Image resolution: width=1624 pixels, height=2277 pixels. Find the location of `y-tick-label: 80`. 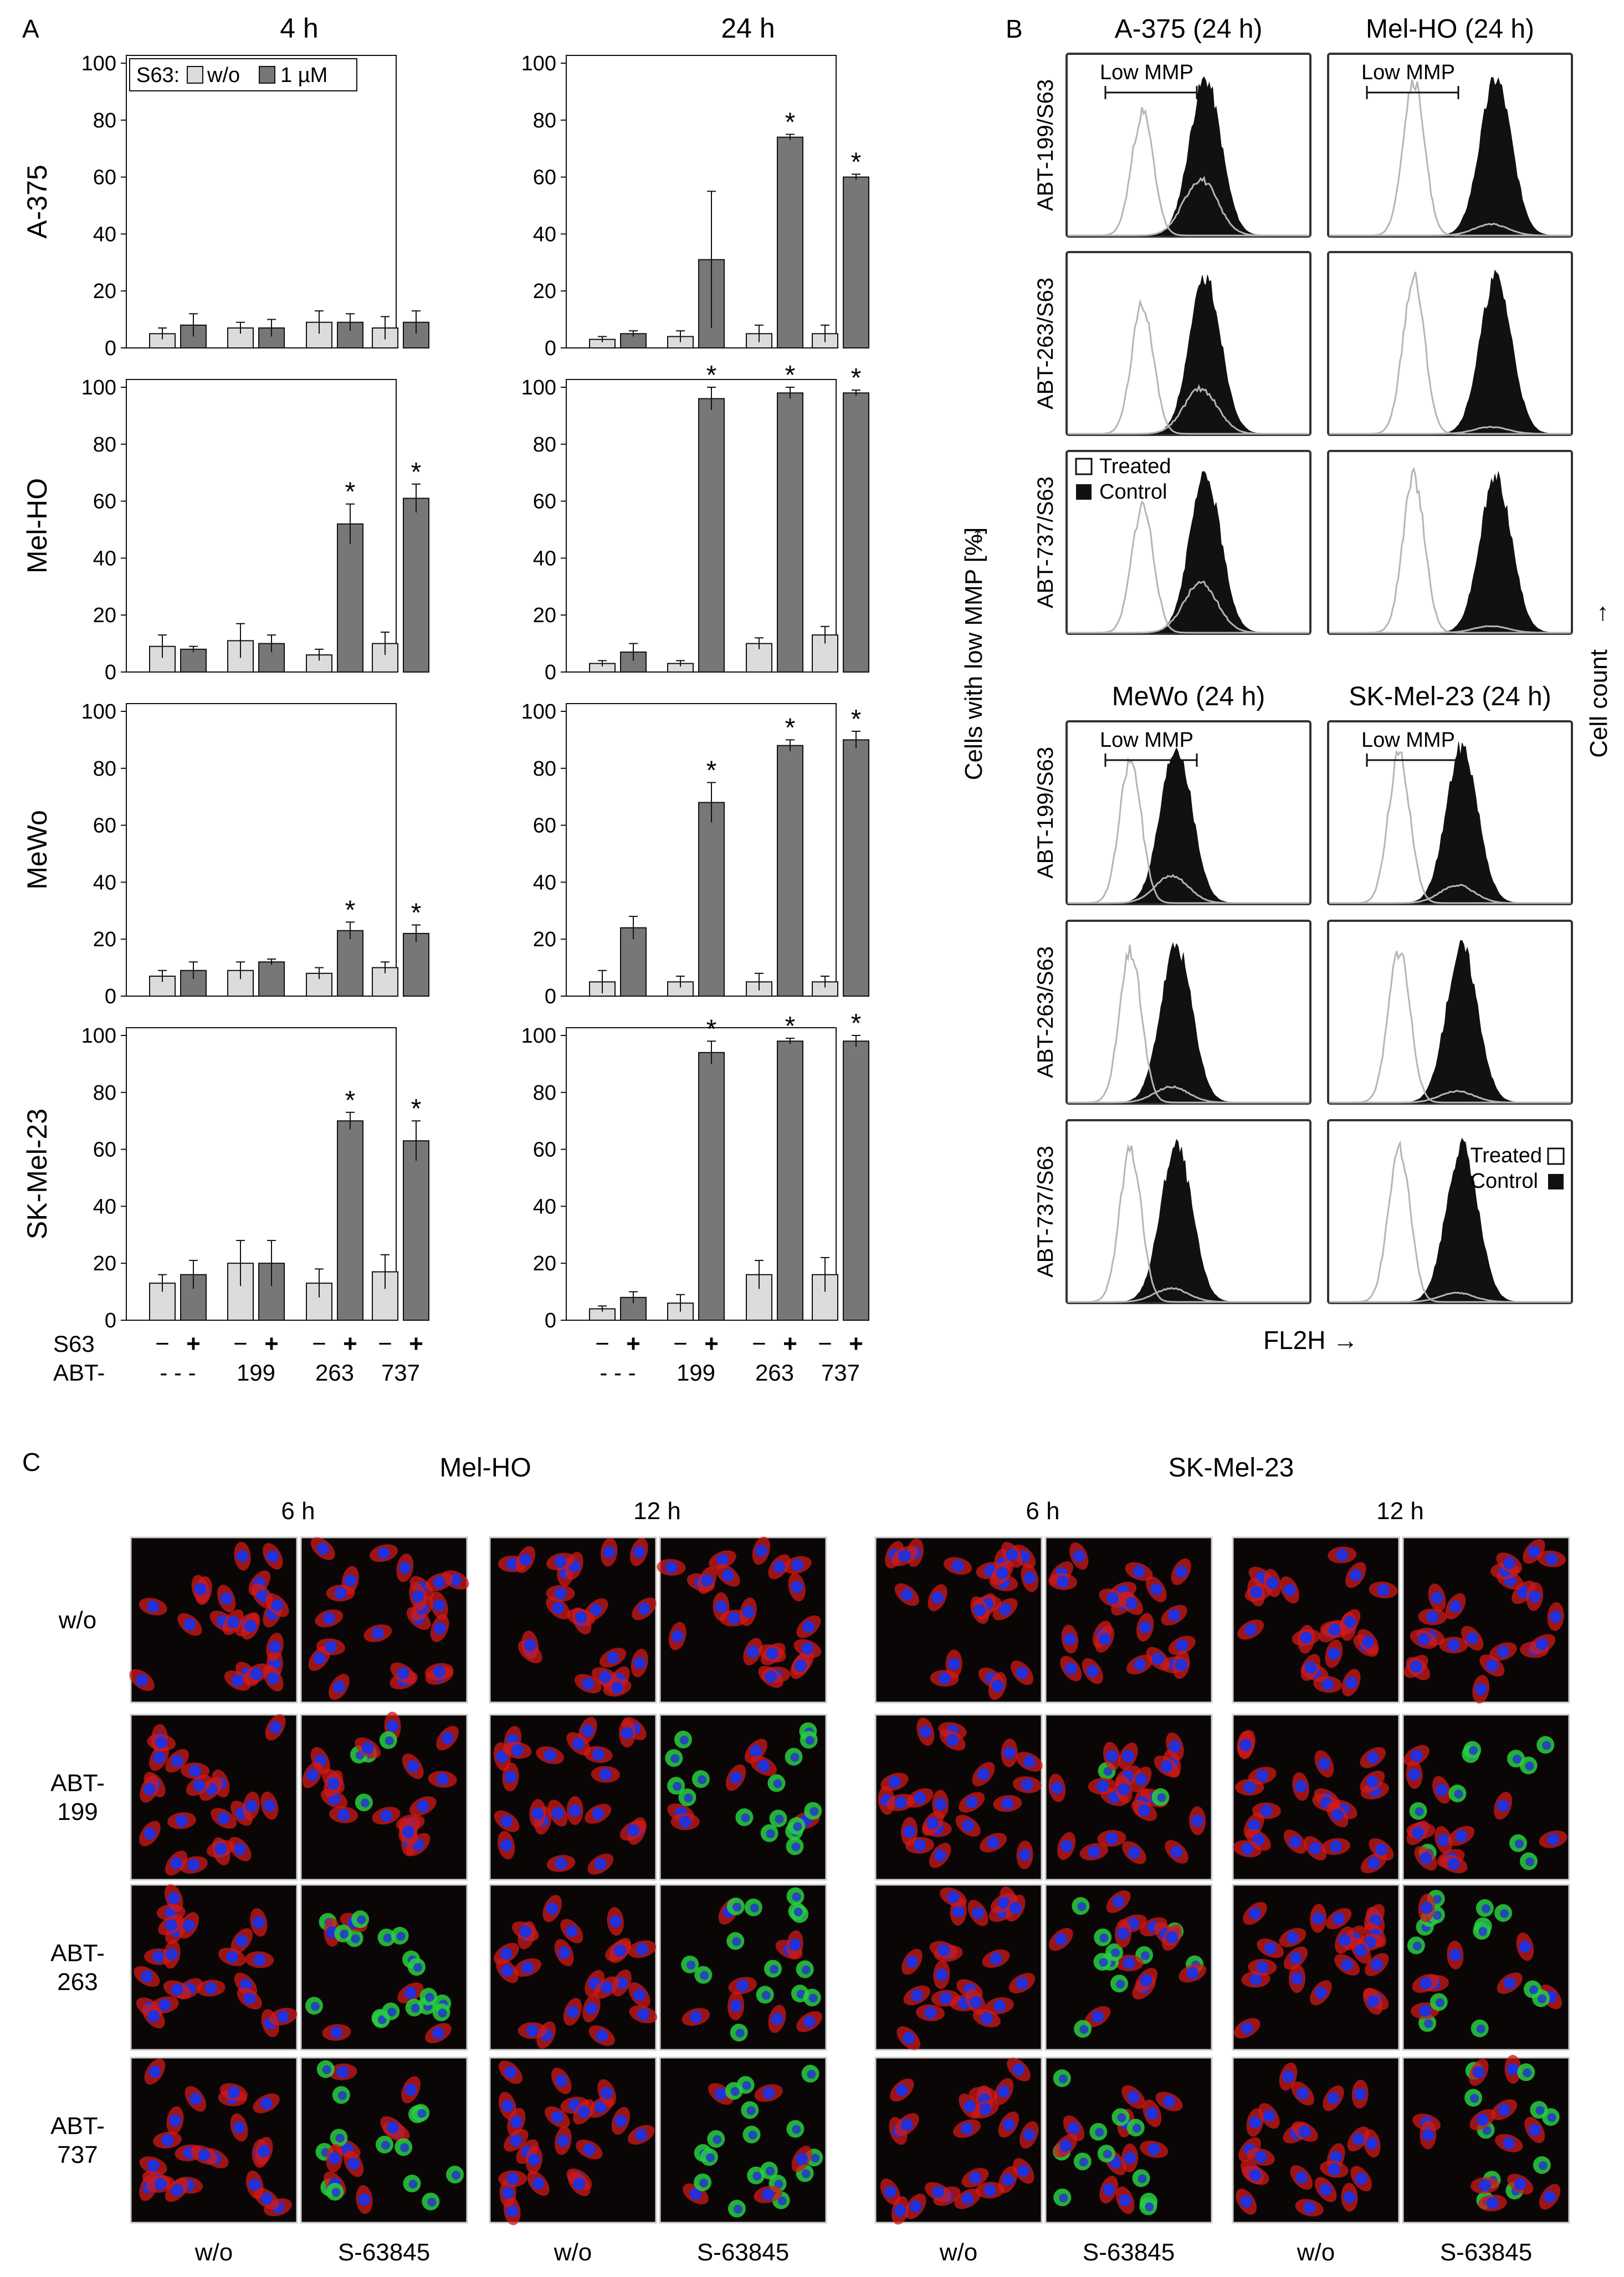

y-tick-label: 80 is located at coordinates (544, 120).